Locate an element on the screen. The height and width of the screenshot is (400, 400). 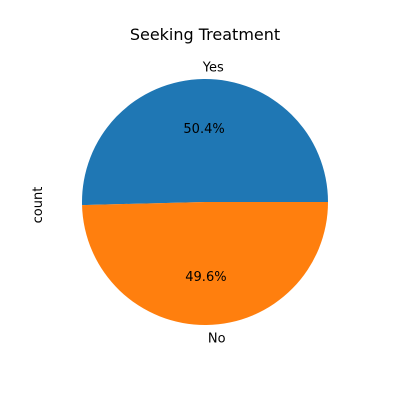
chart-title: Seeking Treatment is located at coordinates (205, 34).